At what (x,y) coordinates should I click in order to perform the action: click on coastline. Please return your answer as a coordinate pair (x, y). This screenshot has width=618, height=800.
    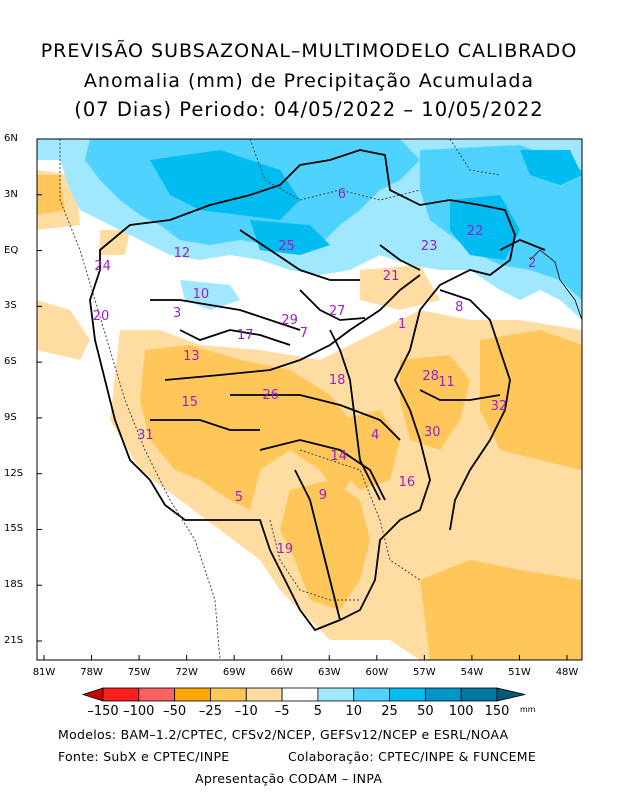
    Looking at the image, I should click on (556, 285).